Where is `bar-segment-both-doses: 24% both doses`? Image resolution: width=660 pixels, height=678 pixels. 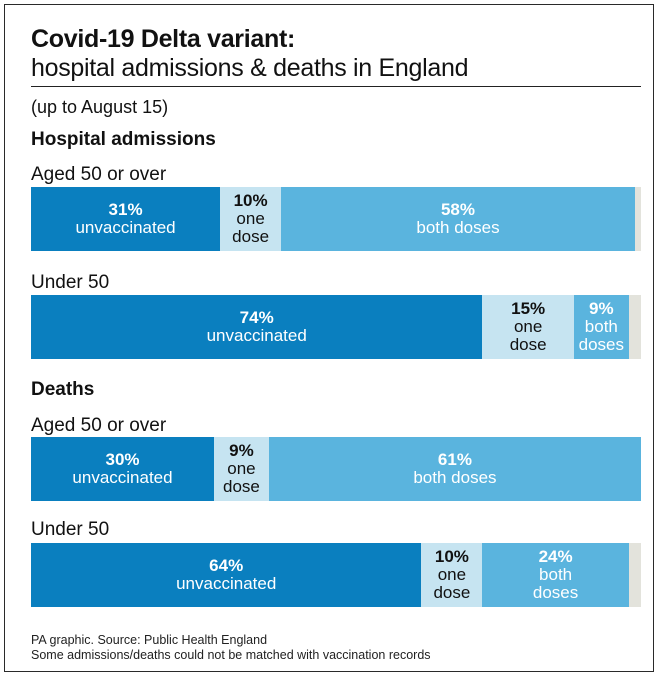
bar-segment-both-doses: 24% both doses is located at coordinates (555, 575).